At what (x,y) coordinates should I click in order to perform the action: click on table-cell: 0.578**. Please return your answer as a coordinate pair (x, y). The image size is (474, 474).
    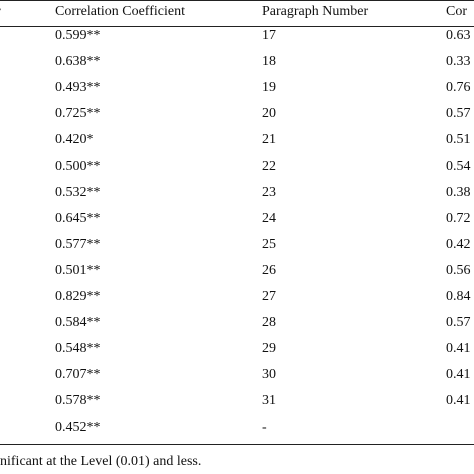
    Looking at the image, I should click on (78, 401).